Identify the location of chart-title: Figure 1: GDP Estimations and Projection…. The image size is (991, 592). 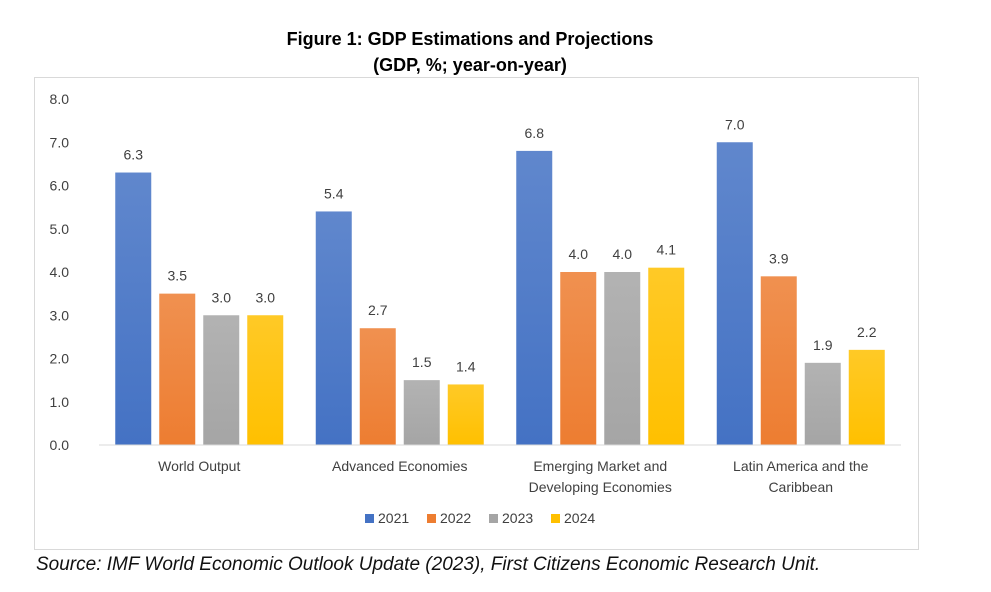
(470, 39).